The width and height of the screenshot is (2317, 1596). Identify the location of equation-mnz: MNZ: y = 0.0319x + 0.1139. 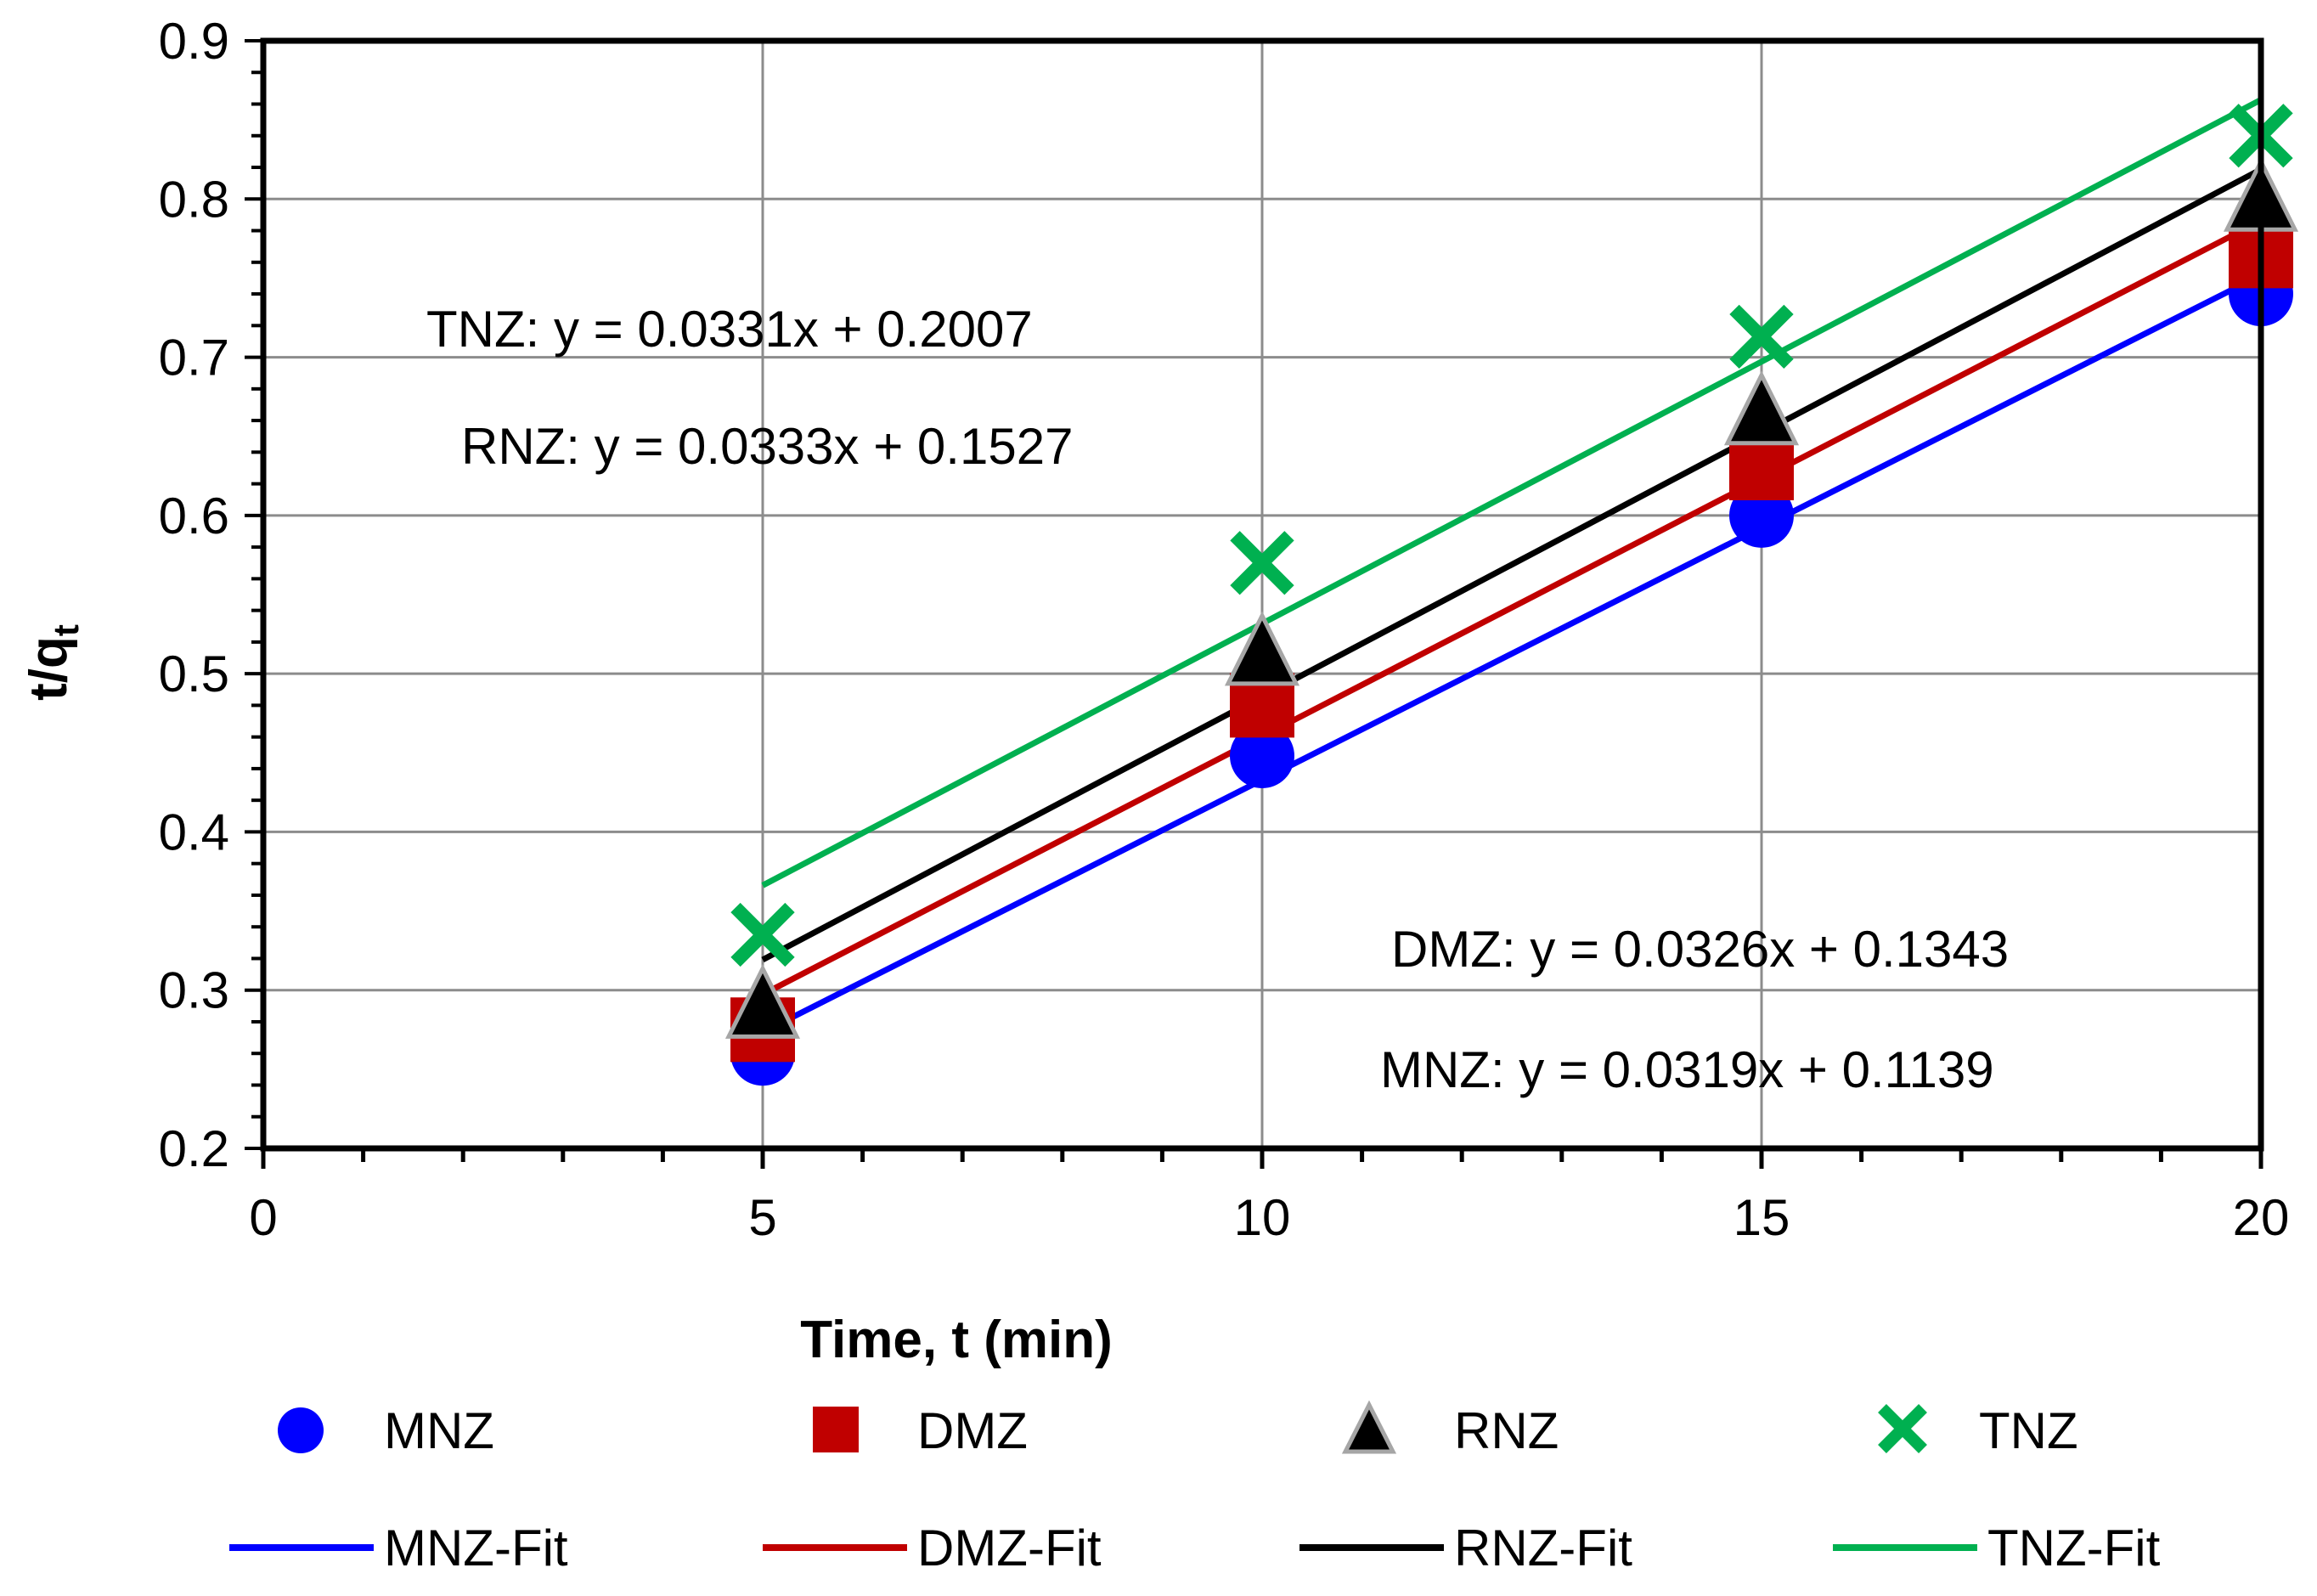
(1687, 1069).